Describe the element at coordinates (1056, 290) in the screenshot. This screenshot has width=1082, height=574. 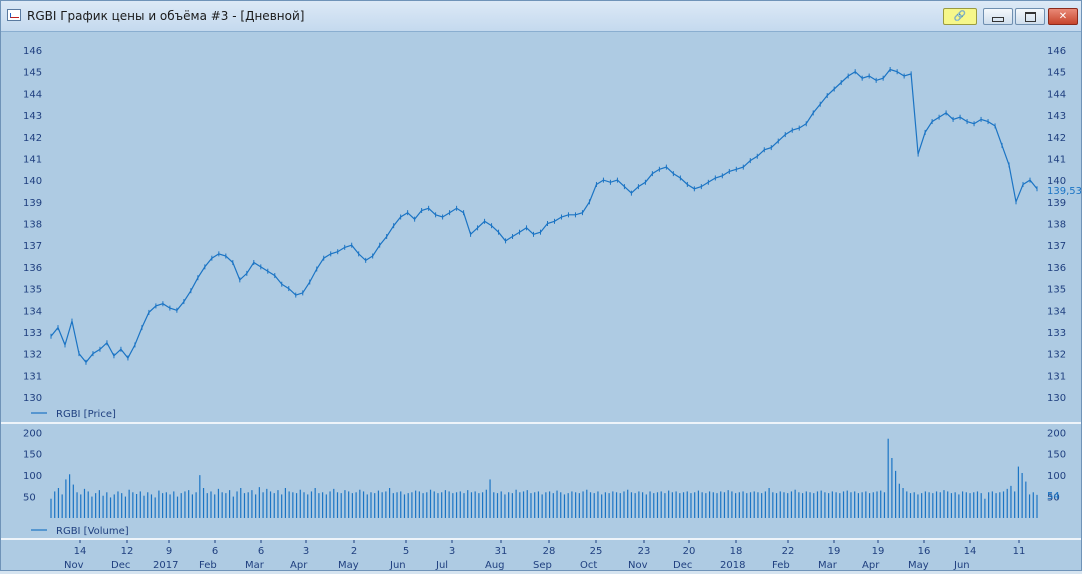
I see `price-y-tick-right: 135` at that location.